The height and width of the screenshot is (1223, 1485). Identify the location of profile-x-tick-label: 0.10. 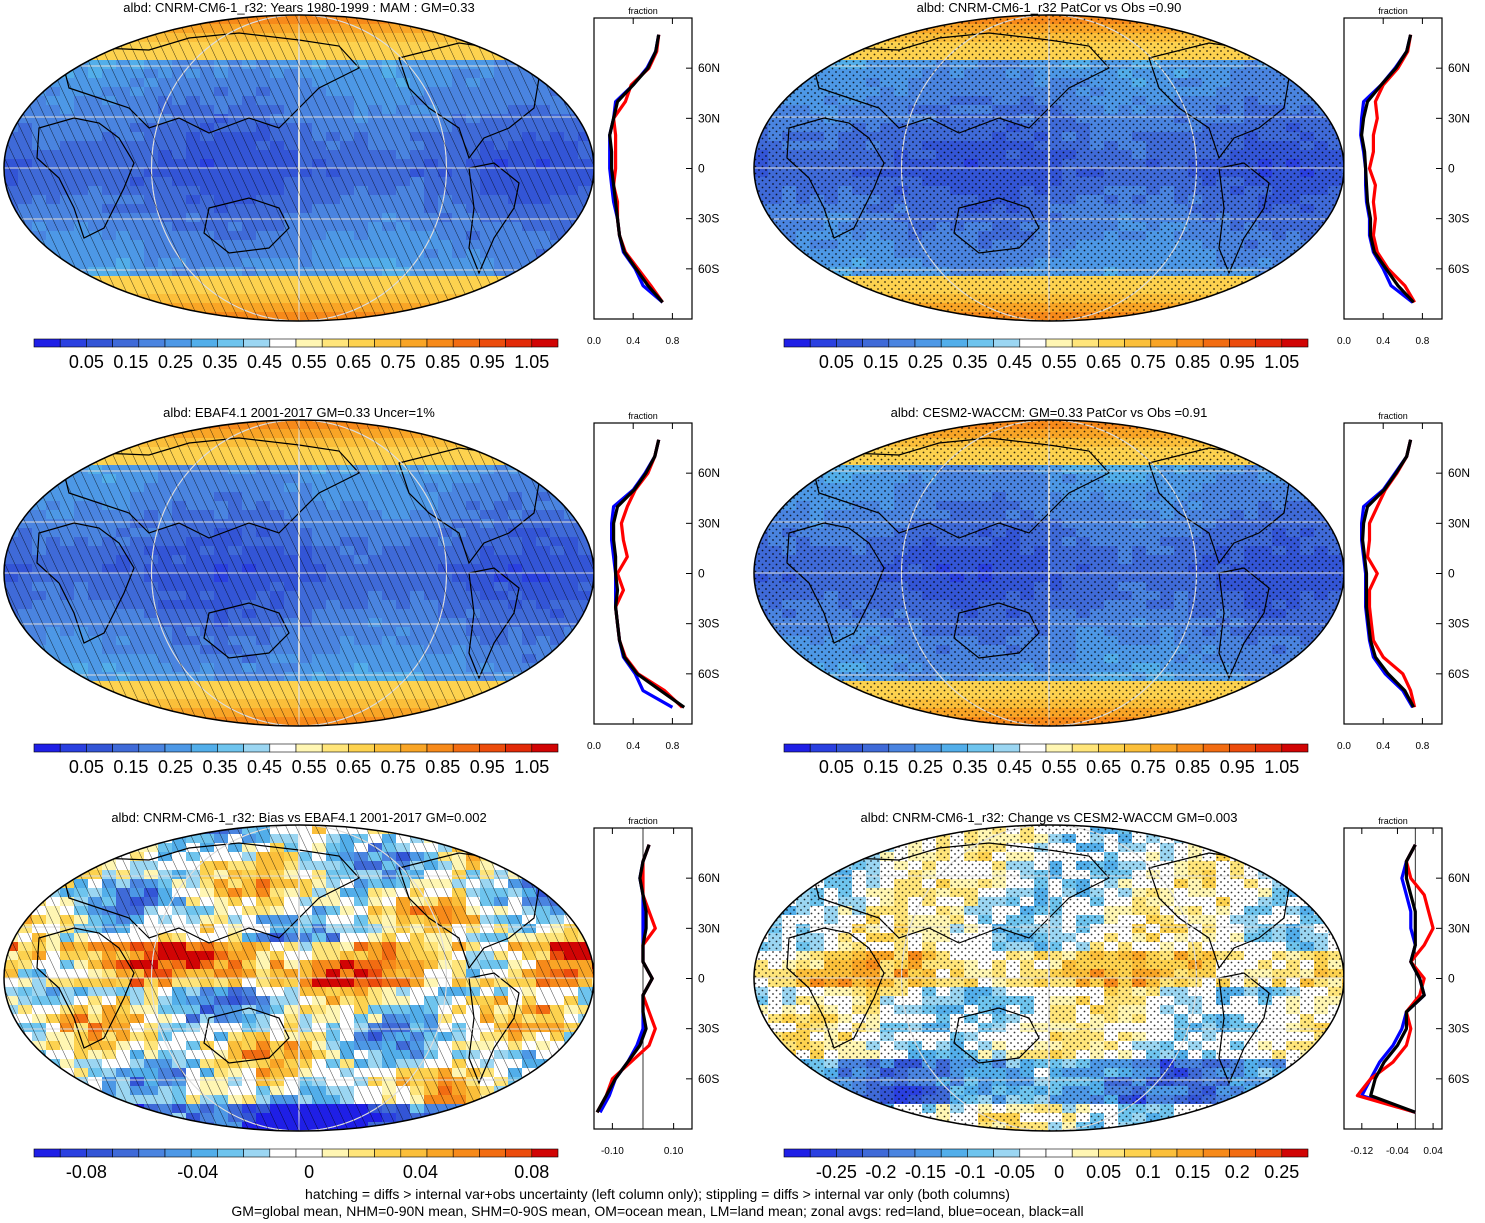
(674, 1151).